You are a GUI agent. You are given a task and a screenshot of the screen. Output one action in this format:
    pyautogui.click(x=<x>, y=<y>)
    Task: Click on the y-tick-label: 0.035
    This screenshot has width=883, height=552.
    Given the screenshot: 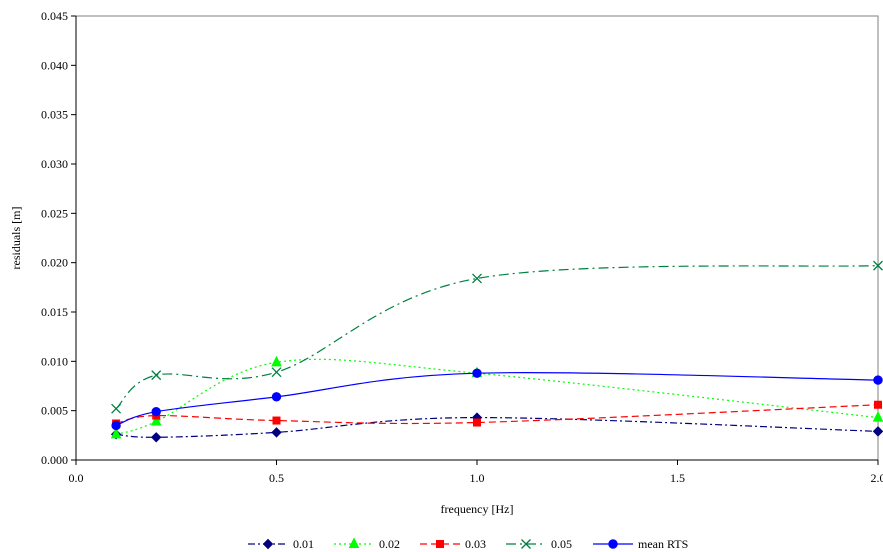 What is the action you would take?
    pyautogui.click(x=54, y=115)
    